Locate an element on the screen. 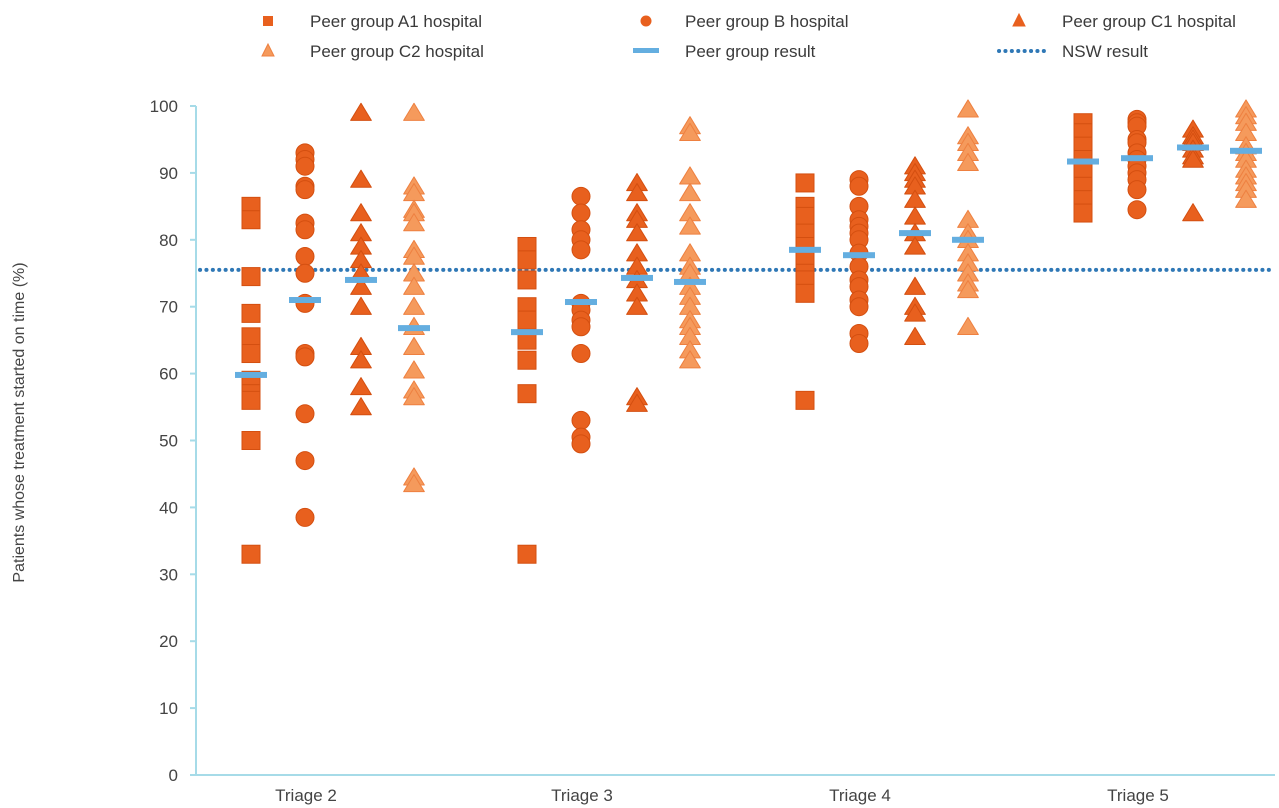 This screenshot has height=808, width=1279. legend-item-peer: Peer group result is located at coordinates (724, 51).